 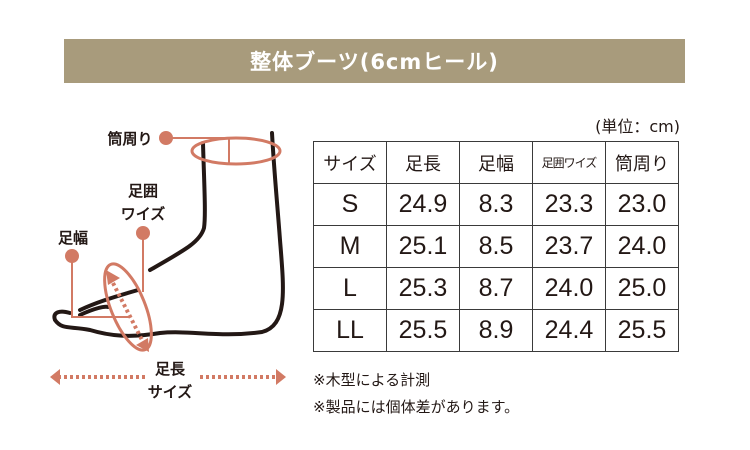 What do you see at coordinates (374, 61) in the screenshot?
I see `title-banner: 整体ブーツ(6cmヒール)` at bounding box center [374, 61].